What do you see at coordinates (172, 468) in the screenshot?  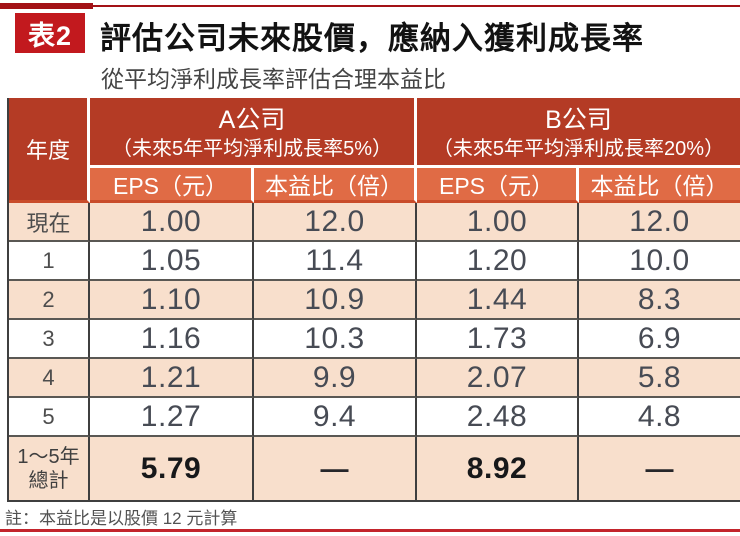 I see `total-a-eps: 5.79` at bounding box center [172, 468].